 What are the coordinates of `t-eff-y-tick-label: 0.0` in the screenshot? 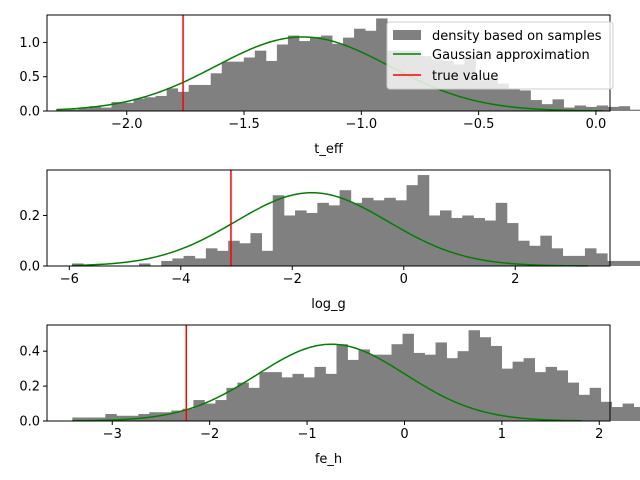 It's located at (29, 112).